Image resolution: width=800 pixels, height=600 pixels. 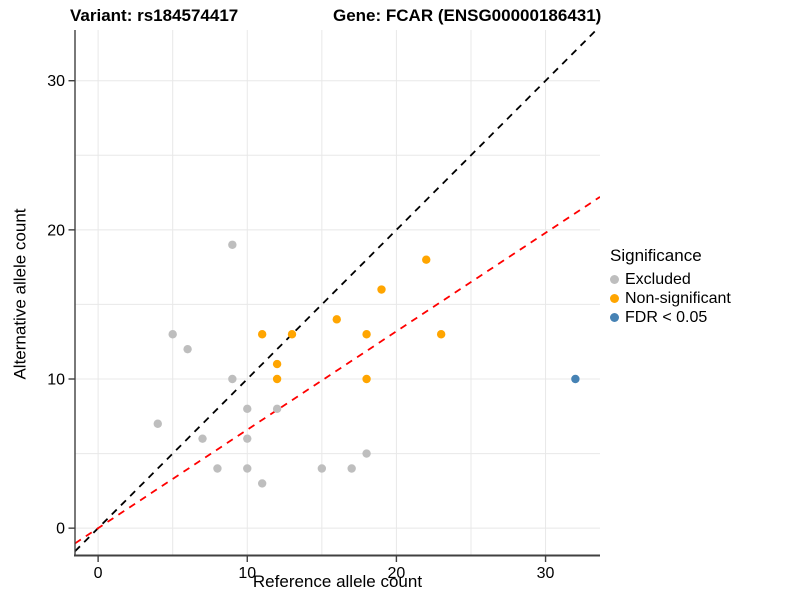 I want to click on legend-item: FDR < 0.05, so click(x=703, y=317).